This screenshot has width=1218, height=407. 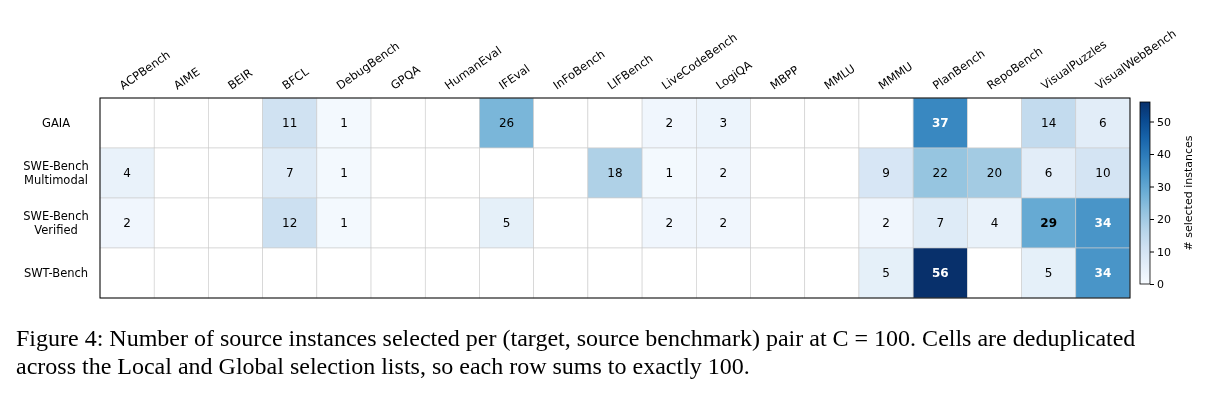 What do you see at coordinates (940, 273) in the screenshot?
I see `data-label: 56` at bounding box center [940, 273].